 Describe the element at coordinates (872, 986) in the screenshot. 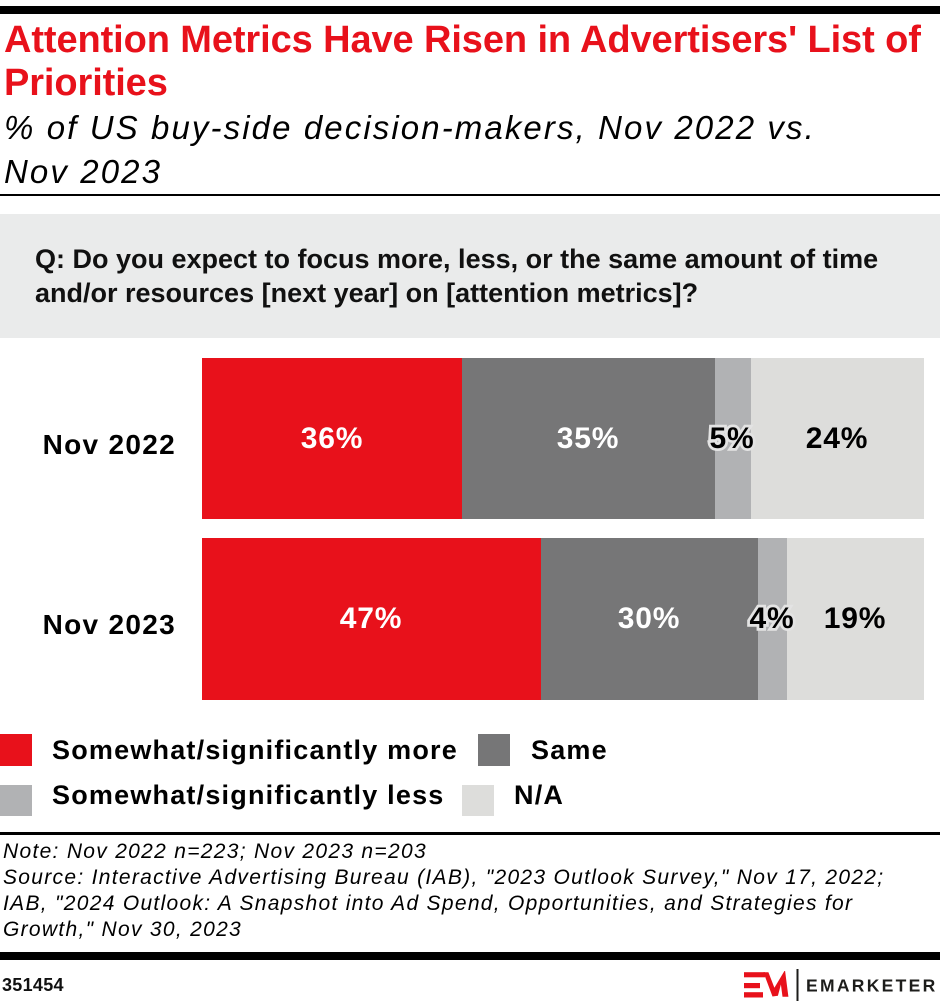

I see `svg-text: EMARKETER` at that location.